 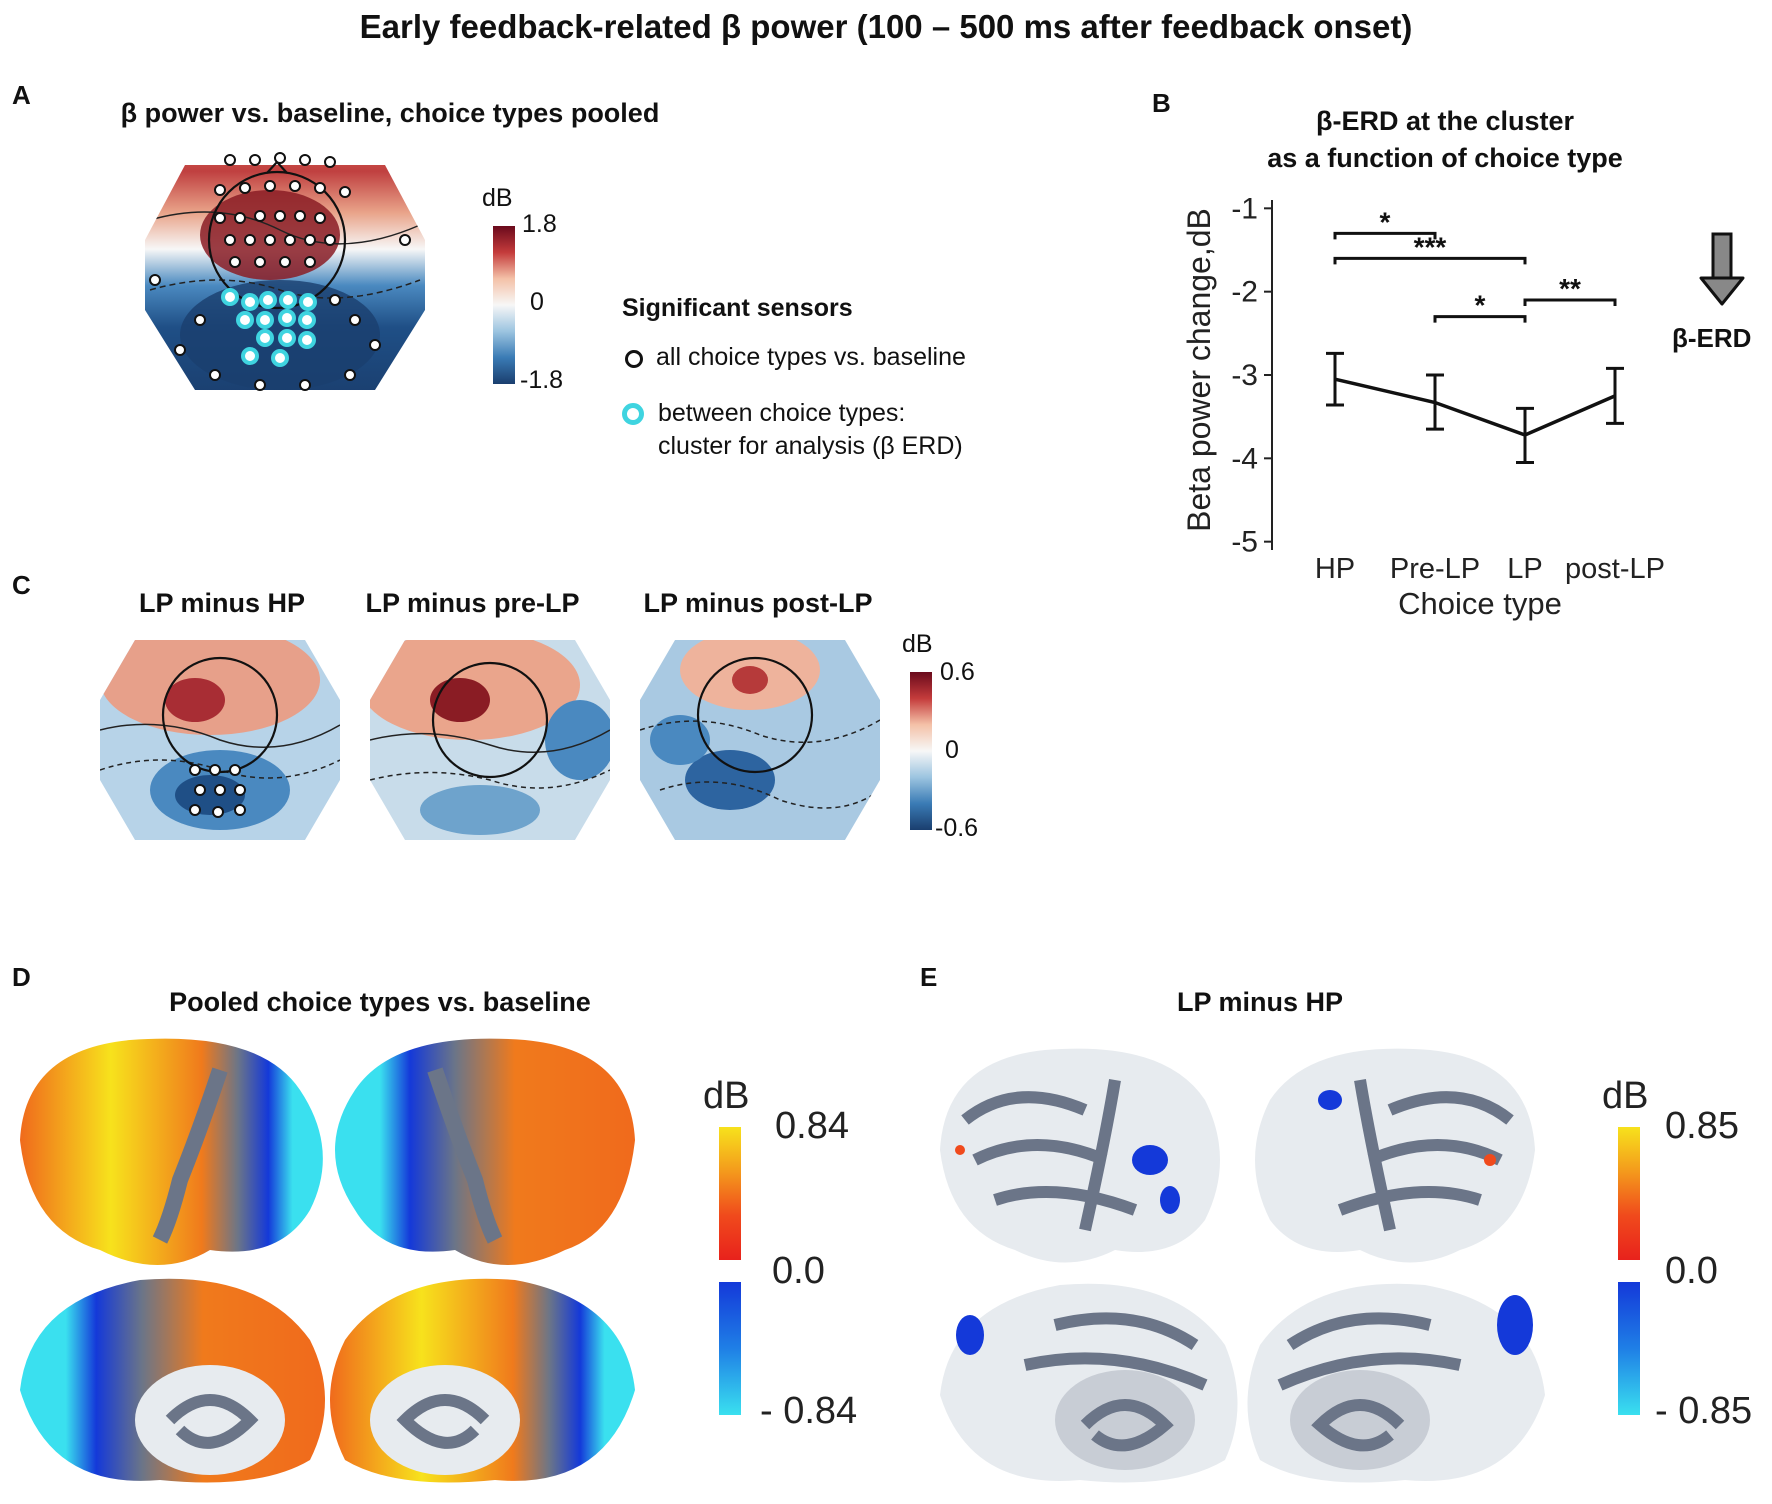 I want to click on topomap-lp-minus-postlp, so click(x=760, y=740).